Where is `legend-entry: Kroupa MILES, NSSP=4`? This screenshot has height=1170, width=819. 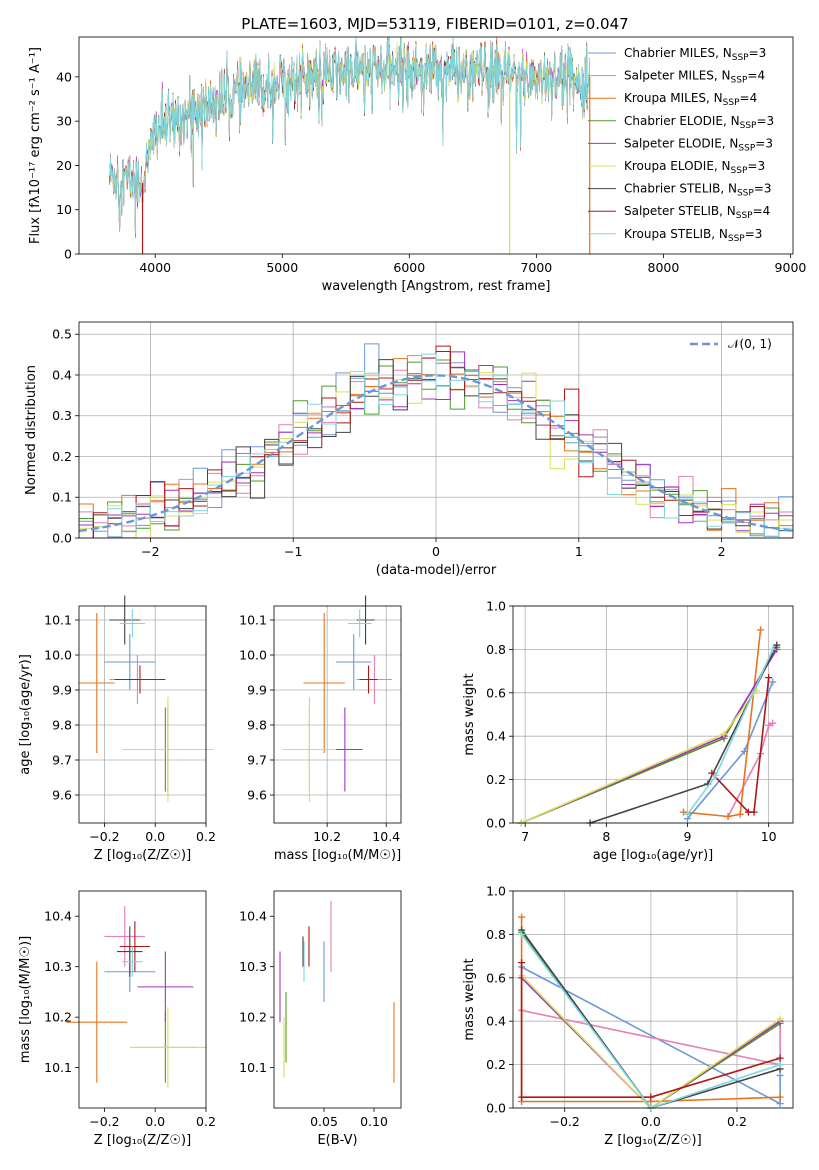
legend-entry: Kroupa MILES, NSSP=4 is located at coordinates (690, 99).